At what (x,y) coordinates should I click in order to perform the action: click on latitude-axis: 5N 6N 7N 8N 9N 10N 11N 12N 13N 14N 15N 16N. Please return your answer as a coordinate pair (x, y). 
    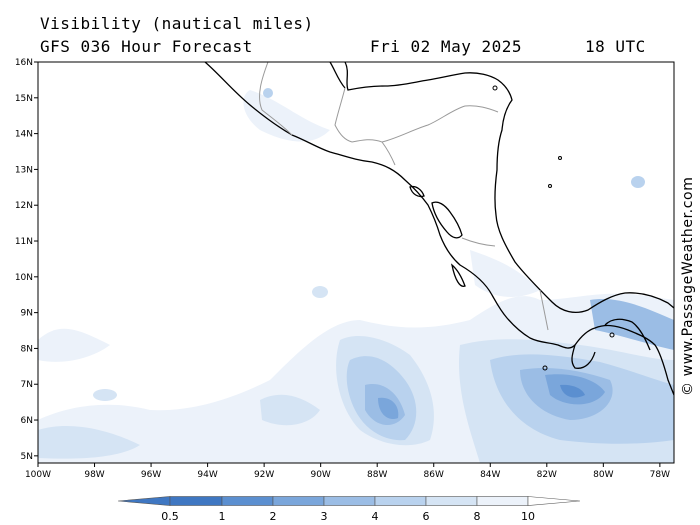
    Looking at the image, I should click on (26, 260).